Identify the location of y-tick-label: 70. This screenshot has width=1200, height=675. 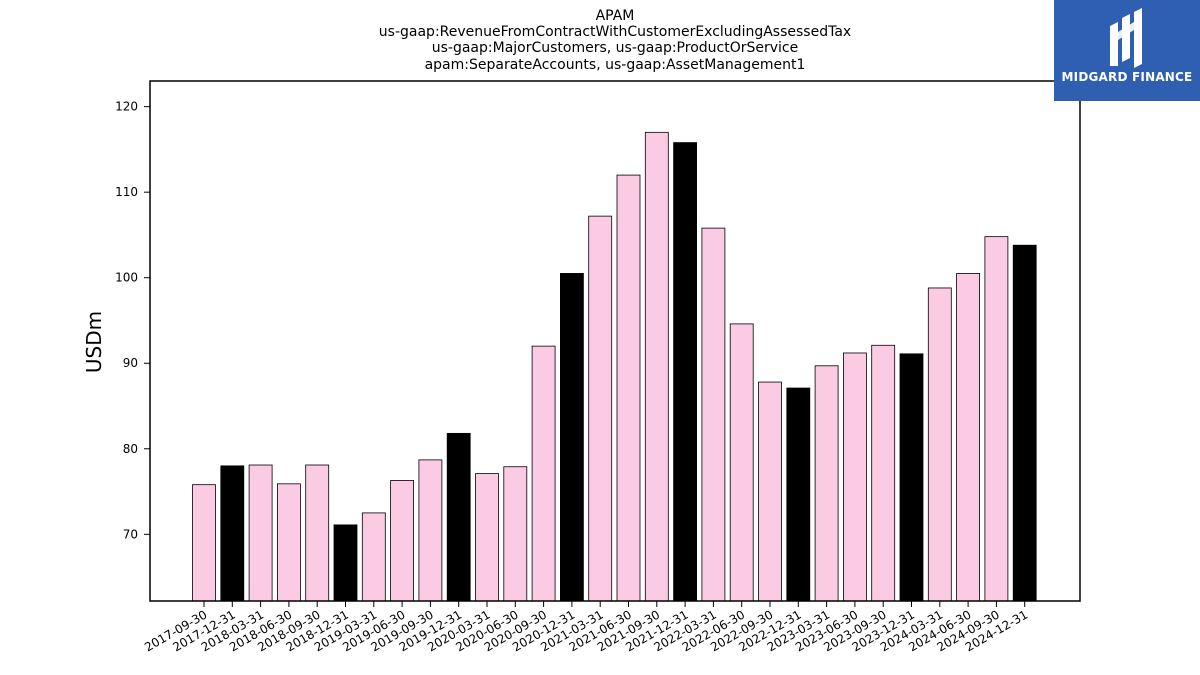
(130, 534).